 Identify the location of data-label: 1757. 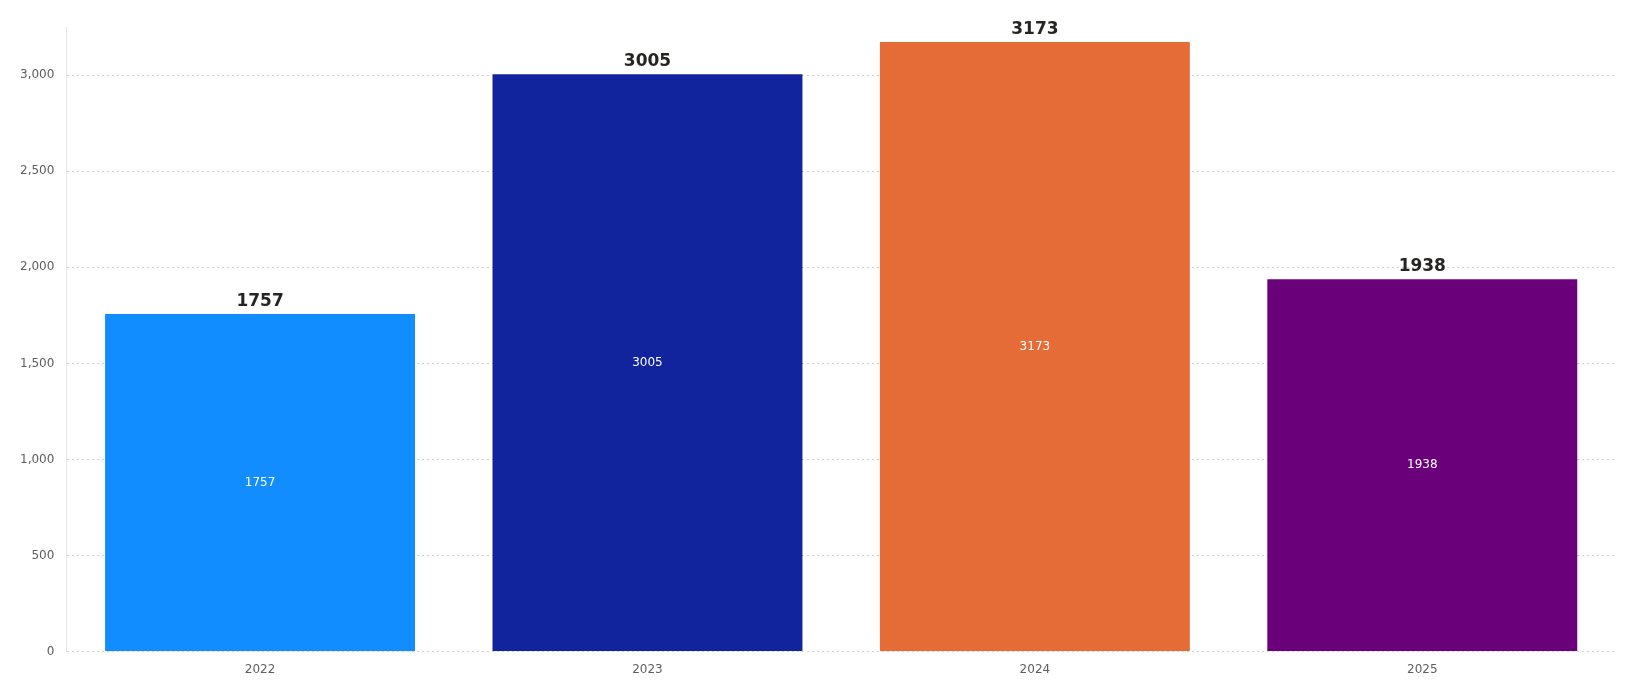
(260, 481).